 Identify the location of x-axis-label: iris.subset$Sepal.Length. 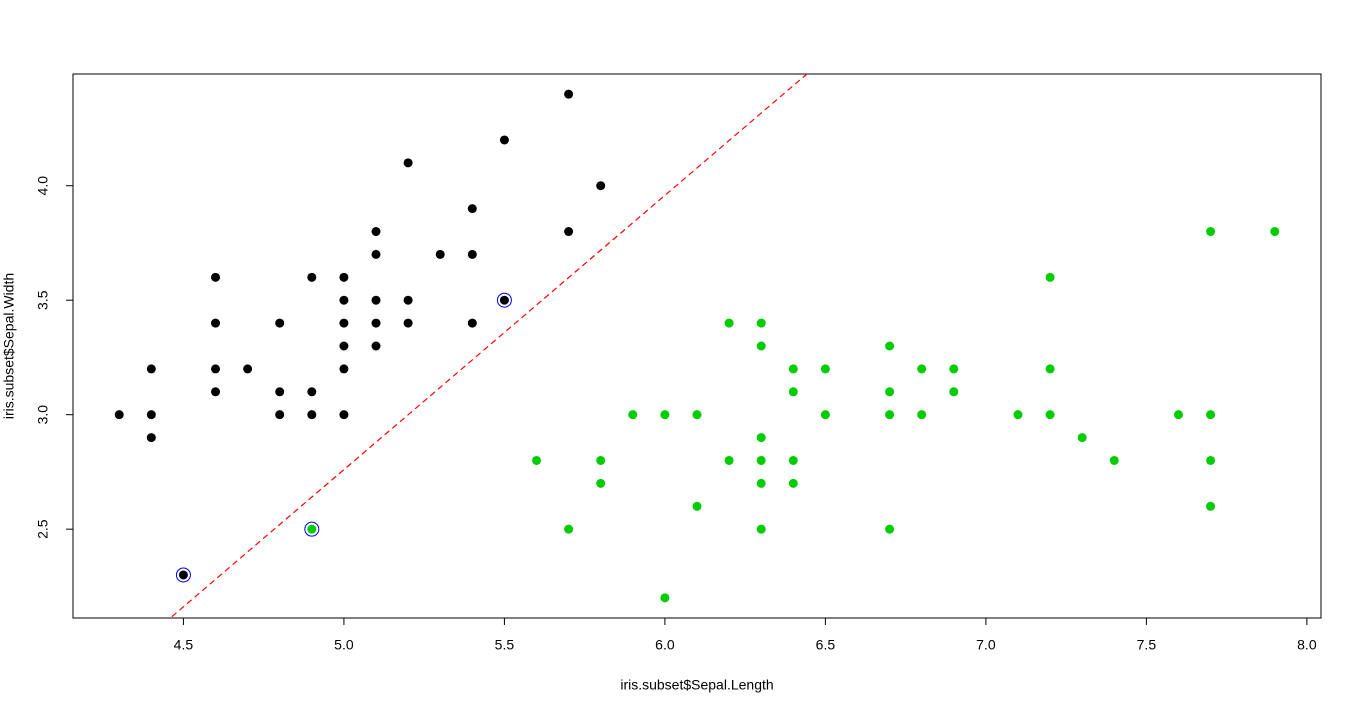
(696, 685).